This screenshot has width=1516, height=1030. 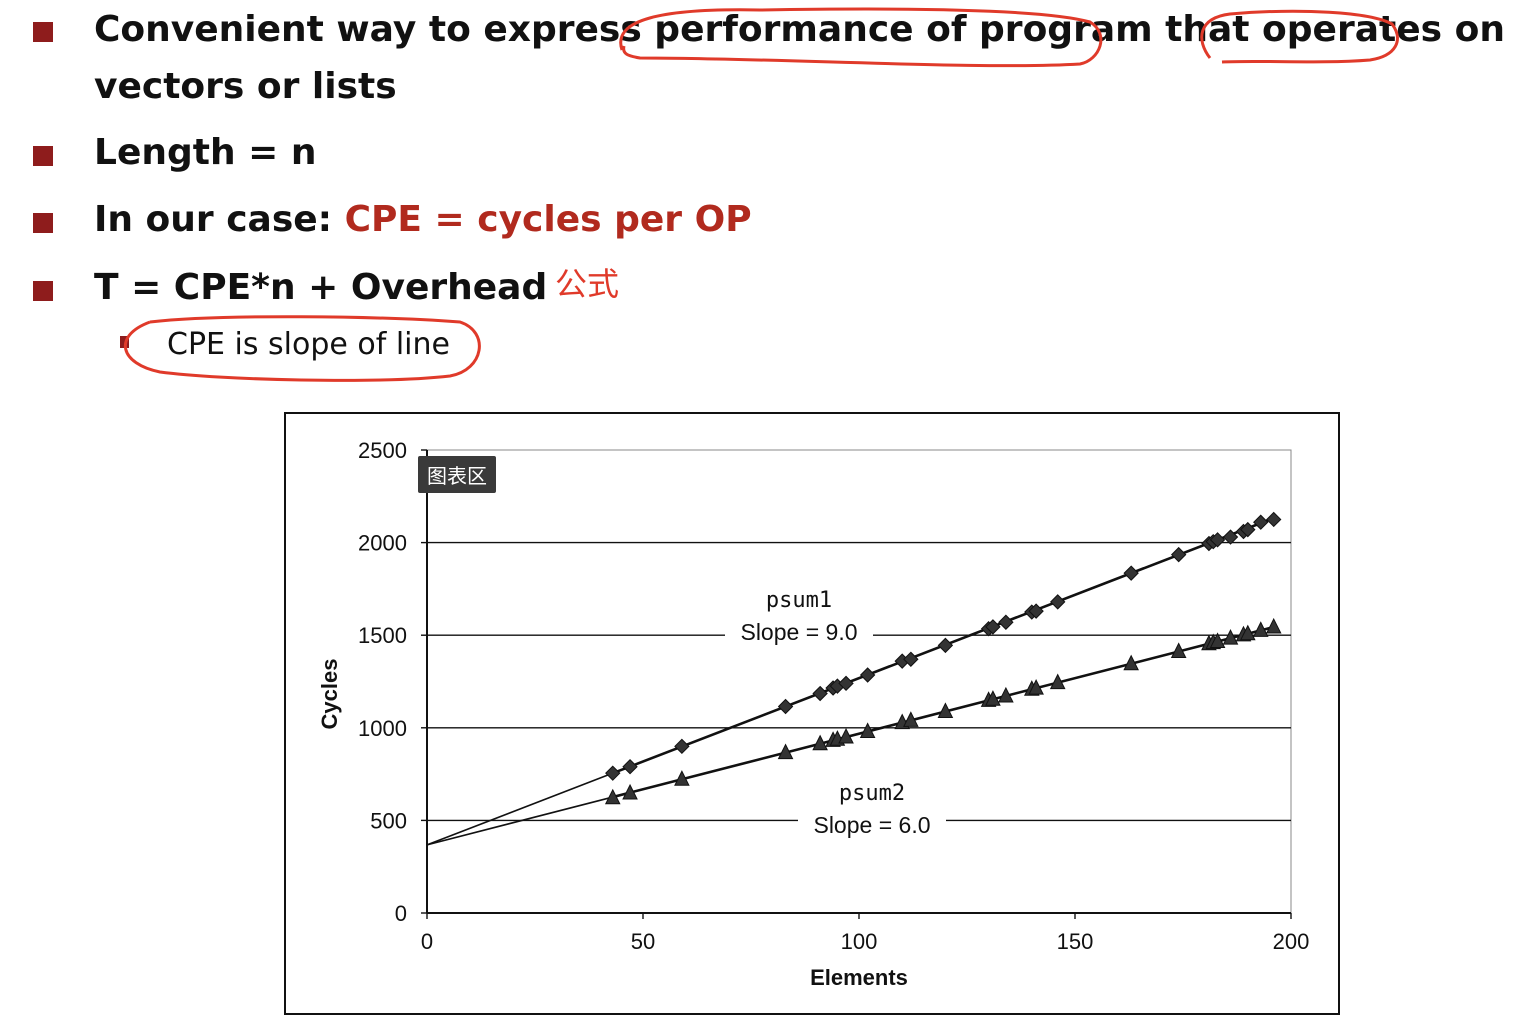 What do you see at coordinates (587, 284) in the screenshot?
I see `handwritten-note: 公式` at bounding box center [587, 284].